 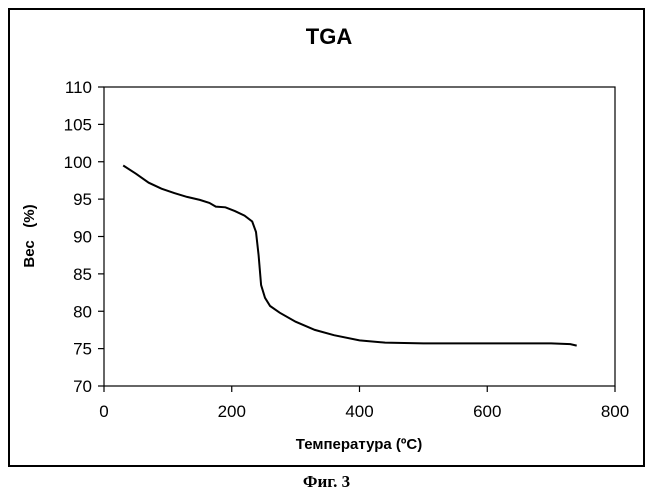 I want to click on x-axis-label: Температура (ºC), so click(x=359, y=444).